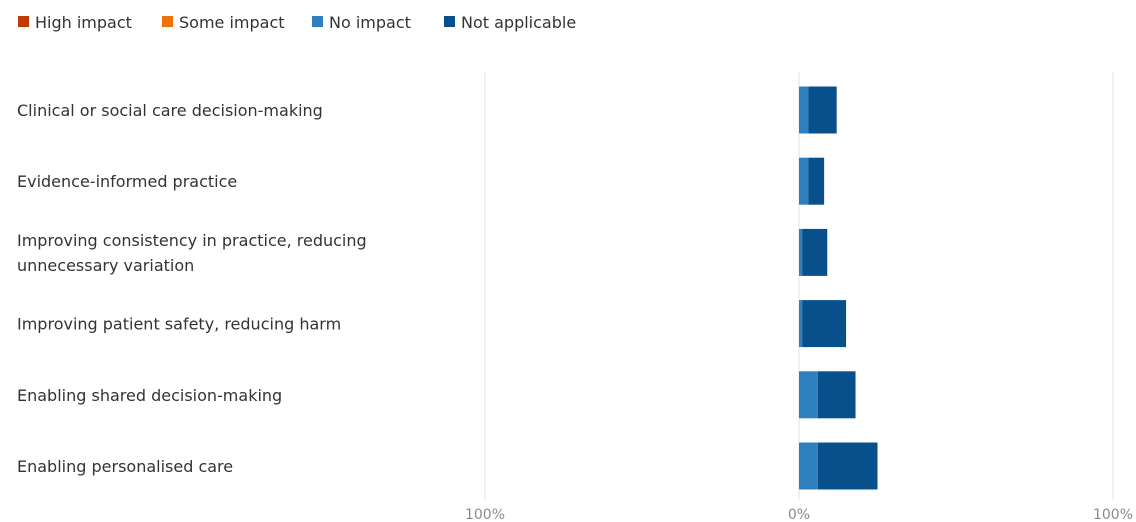 The height and width of the screenshot is (522, 1136). I want to click on tick-label-right: 100%, so click(1113, 514).